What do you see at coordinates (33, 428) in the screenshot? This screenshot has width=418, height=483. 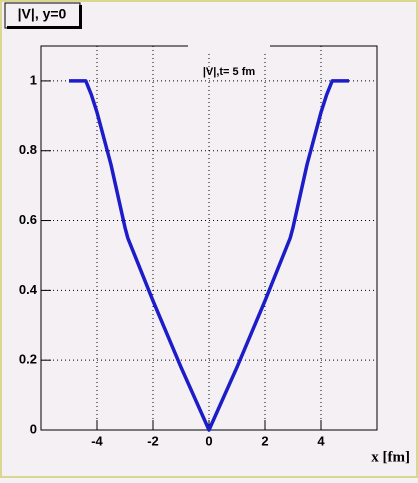 I see `y-tick-label: 0` at bounding box center [33, 428].